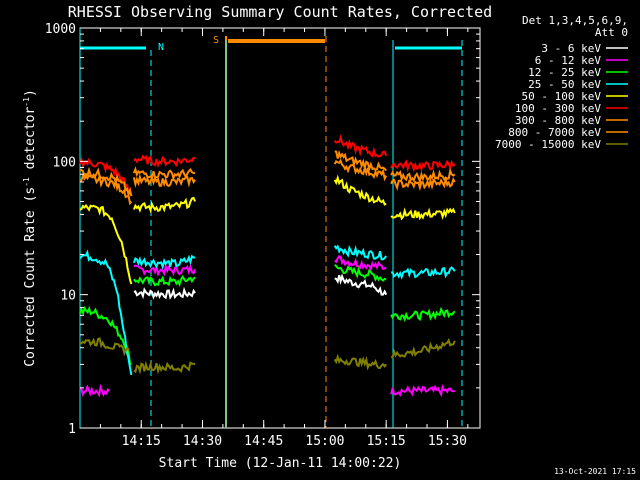  What do you see at coordinates (548, 144) in the screenshot?
I see `legend-label: 7000 - 15000 keV` at bounding box center [548, 144].